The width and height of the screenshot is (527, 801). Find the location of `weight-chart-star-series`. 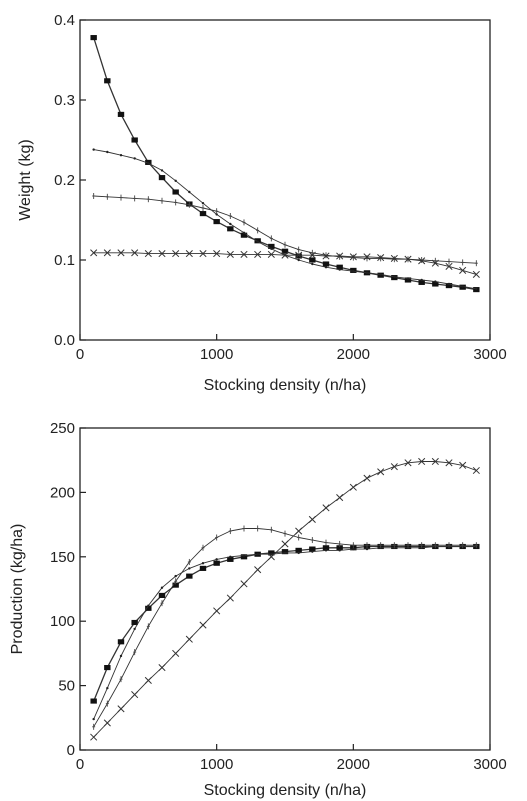

weight-chart-star-series is located at coordinates (285, 219).